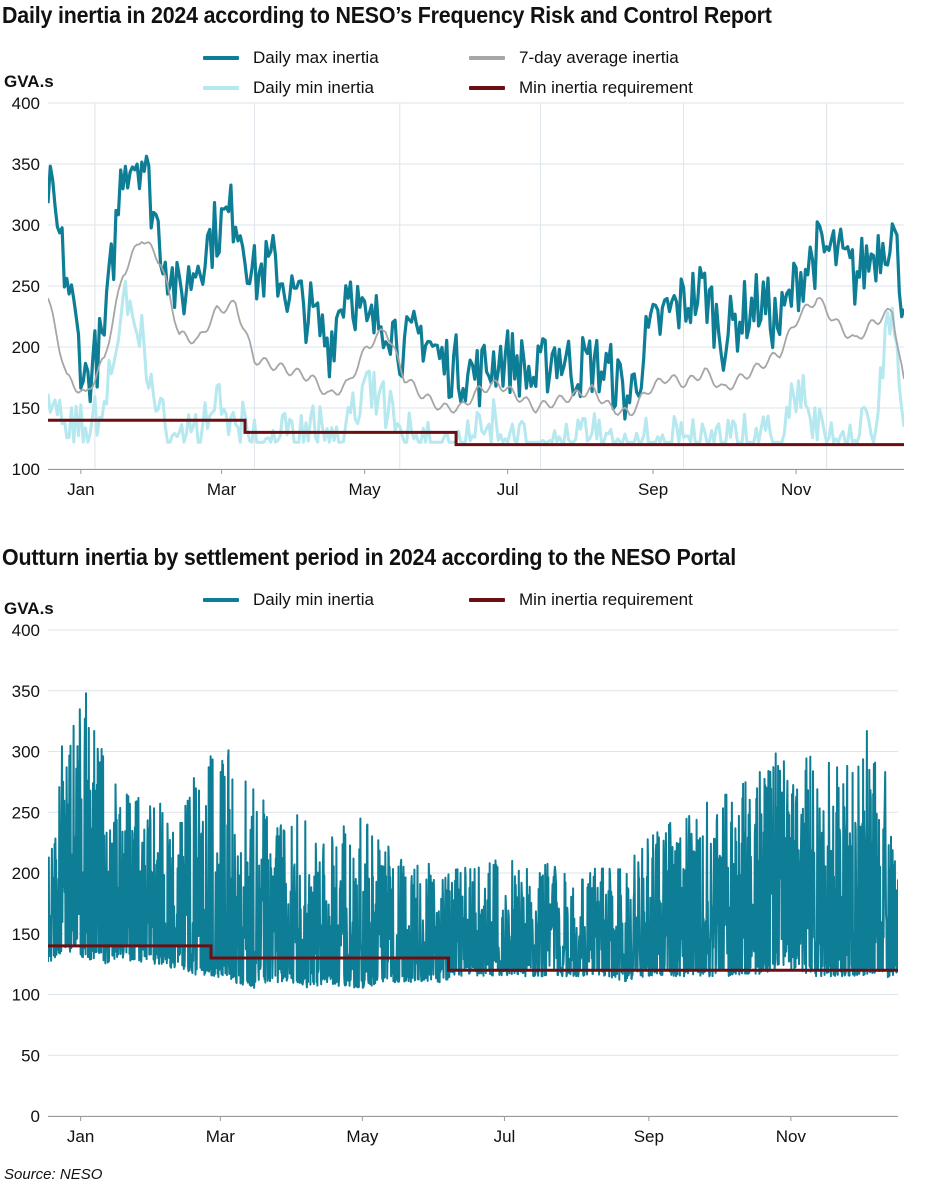  What do you see at coordinates (26, 873) in the screenshot?
I see `chart-2-ytick-200: 200` at bounding box center [26, 873].